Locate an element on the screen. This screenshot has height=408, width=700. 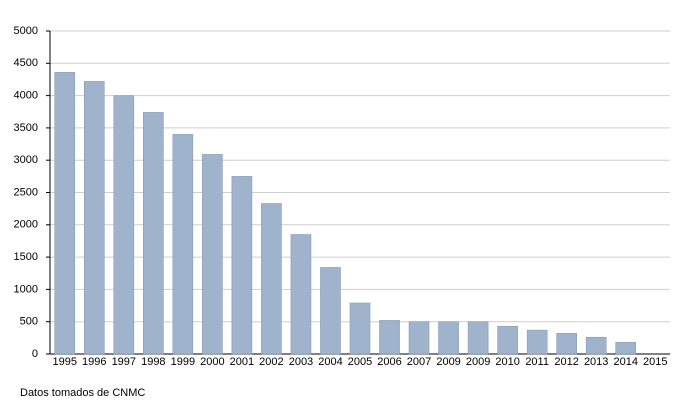
y-tick-label: 4500 is located at coordinates (26, 63).